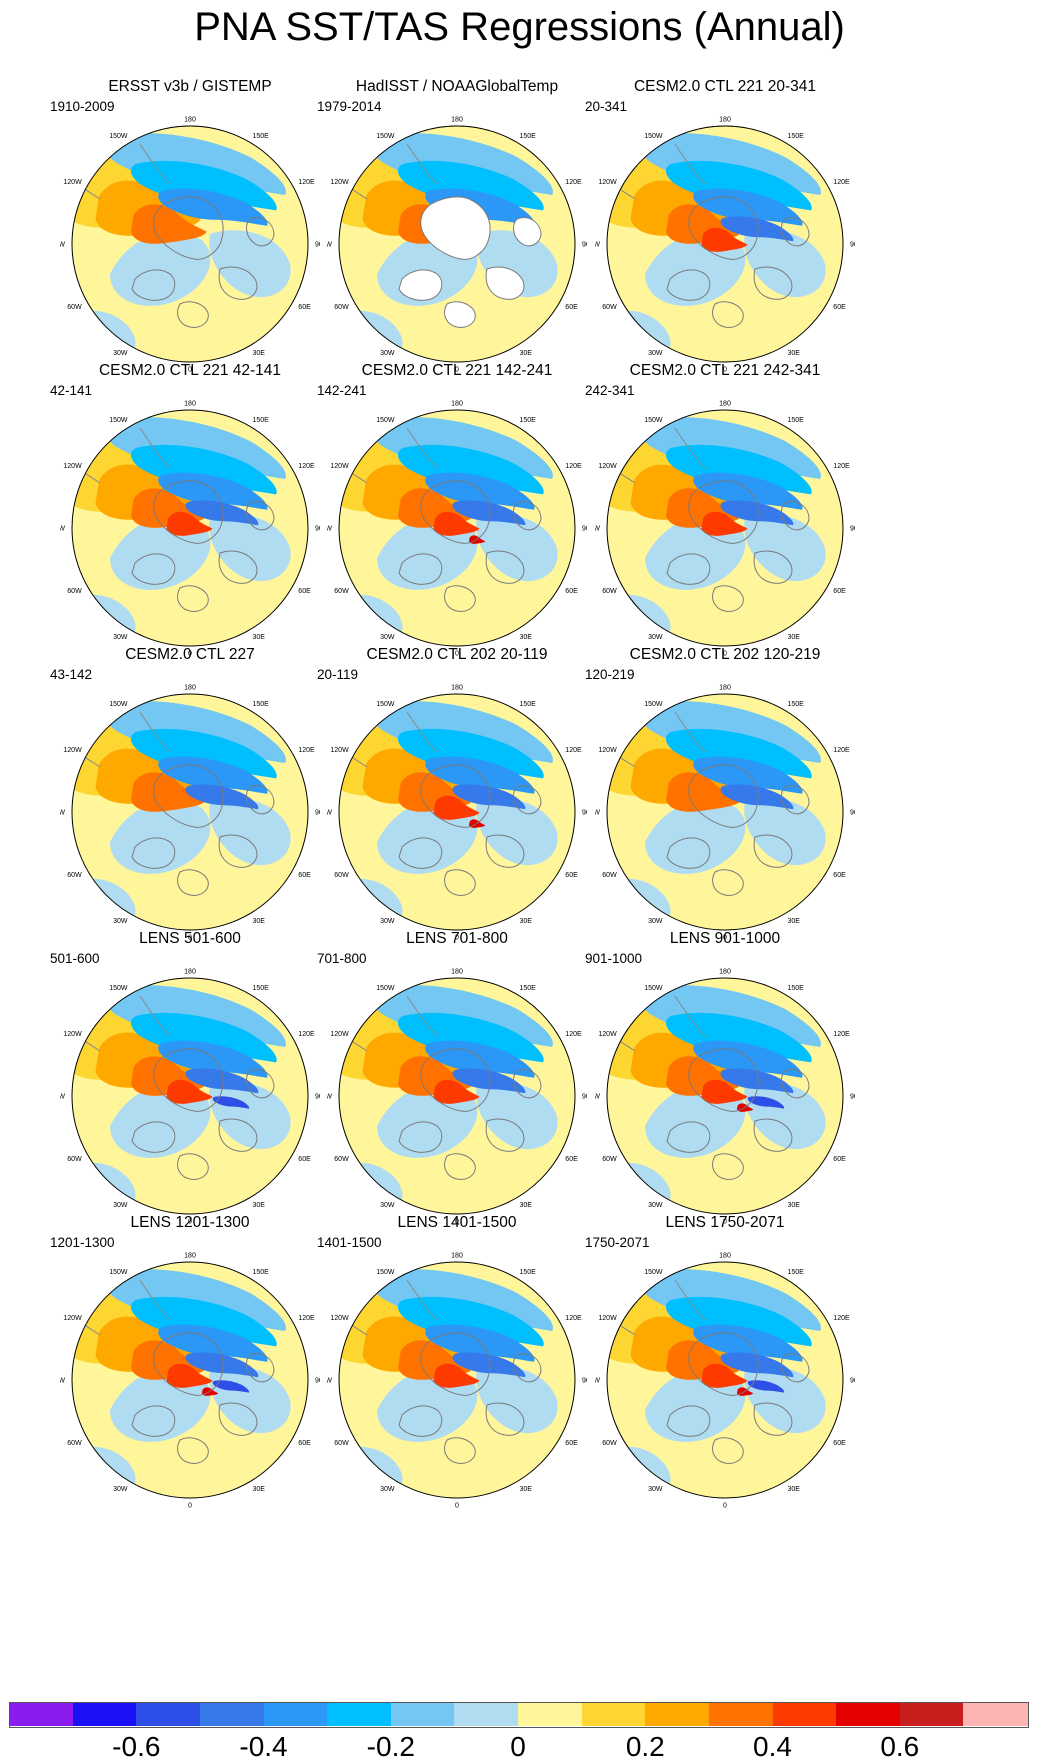 This screenshot has width=1039, height=1762. I want to click on panel-title: LENS 1401-1500, so click(457, 1222).